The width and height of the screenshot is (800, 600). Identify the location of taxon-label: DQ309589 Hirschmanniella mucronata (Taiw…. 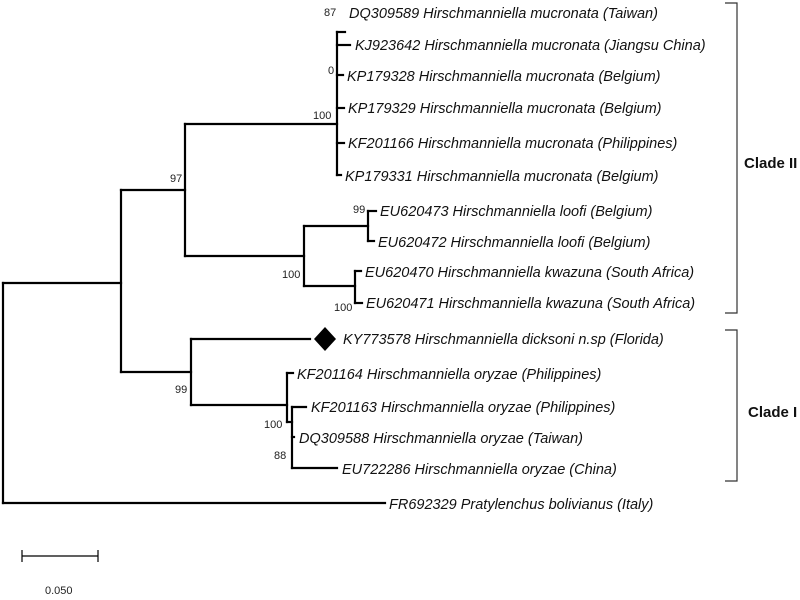
(503, 14).